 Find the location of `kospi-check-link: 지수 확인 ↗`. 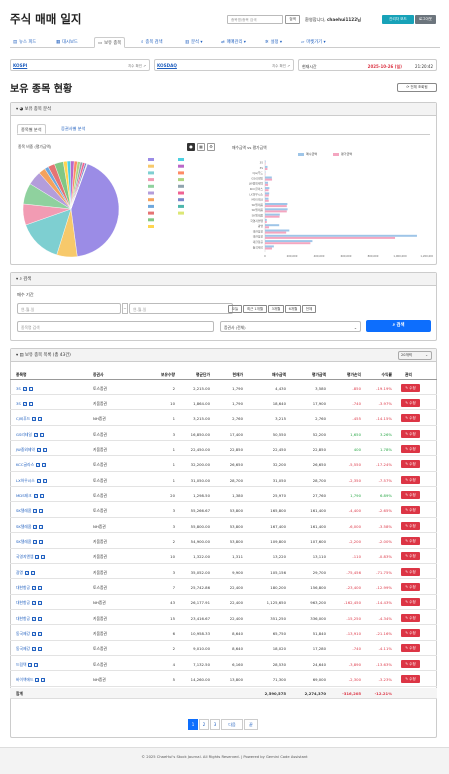

kospi-check-link: 지수 확인 ↗ is located at coordinates (136, 65).